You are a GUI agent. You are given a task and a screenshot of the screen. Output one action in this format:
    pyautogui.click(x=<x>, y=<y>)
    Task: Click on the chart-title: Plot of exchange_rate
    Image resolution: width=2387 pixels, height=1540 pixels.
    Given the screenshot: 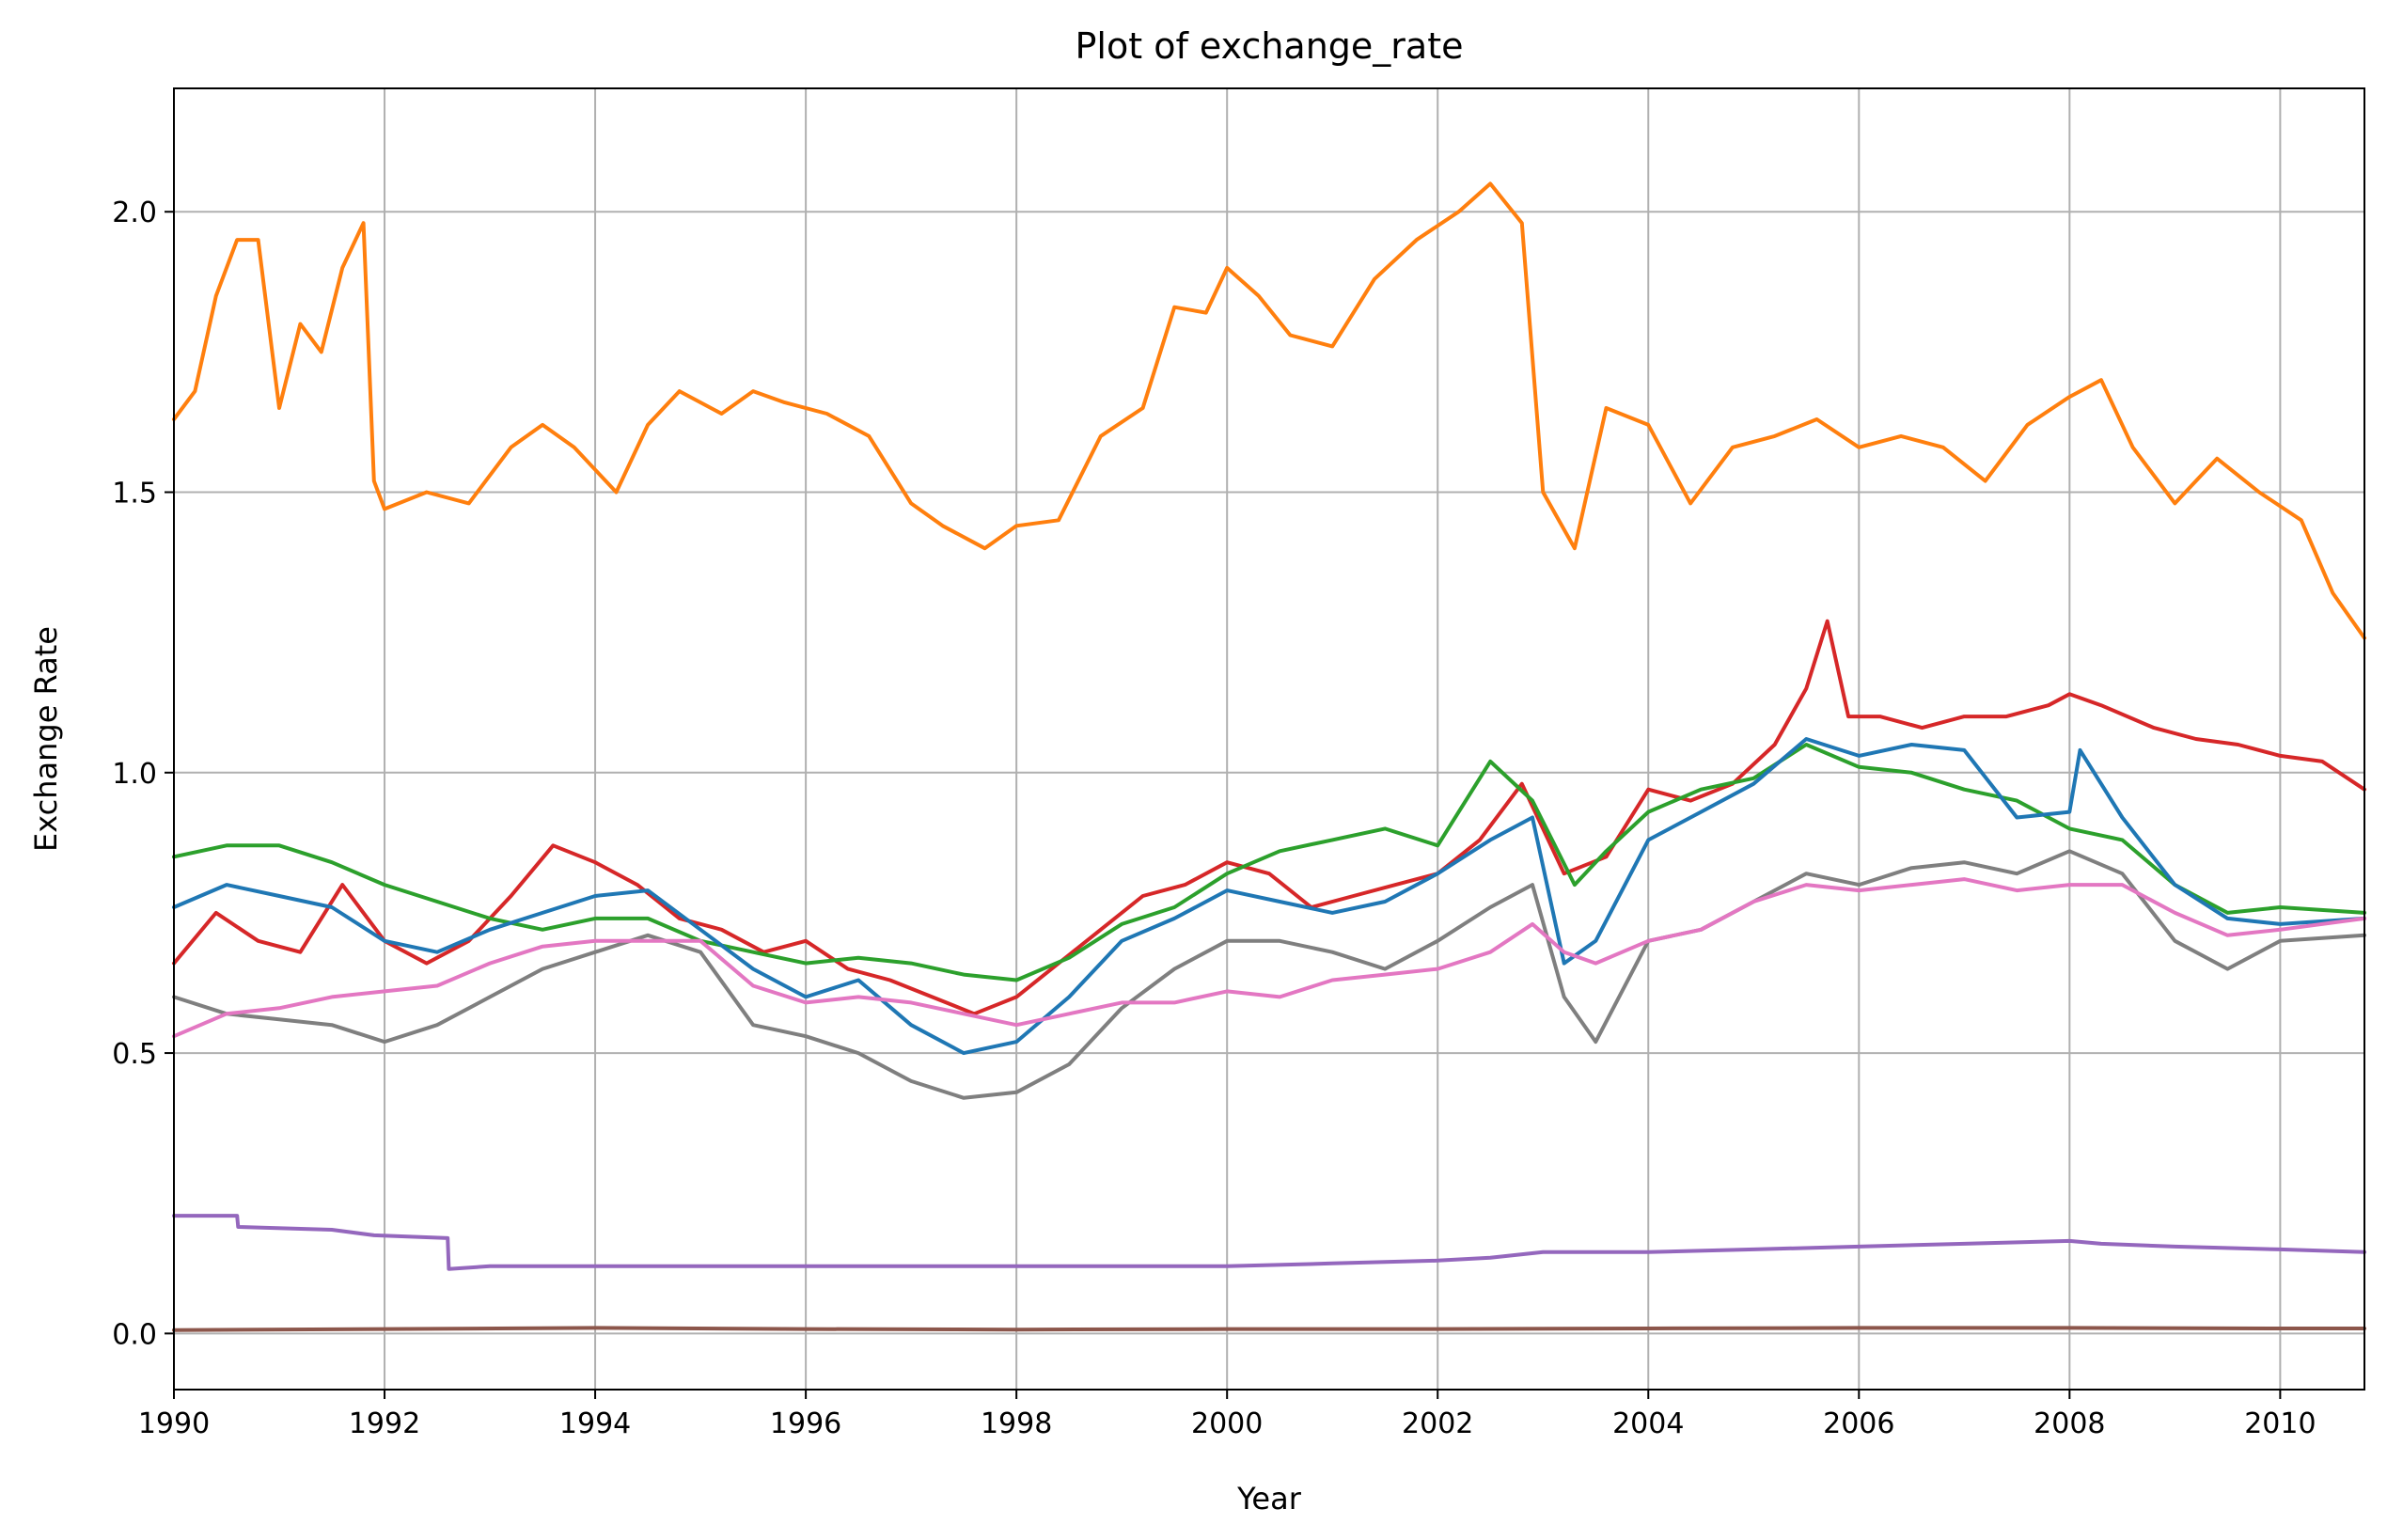 What is the action you would take?
    pyautogui.click(x=1270, y=46)
    